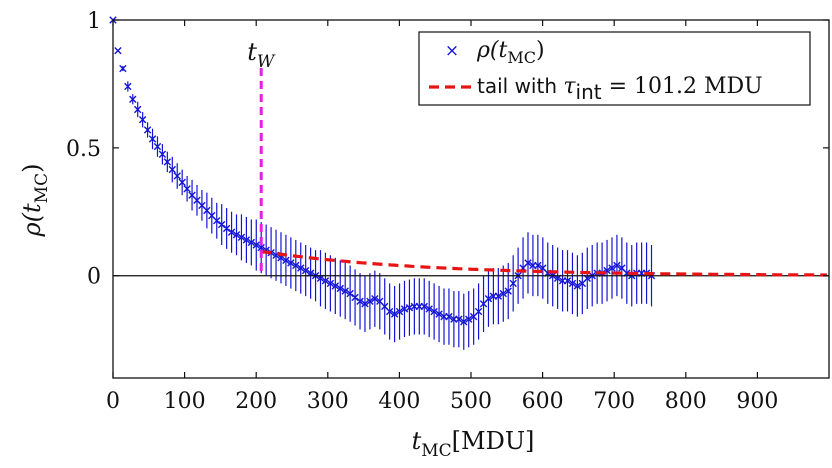 The image size is (832, 468). I want to click on legend: × ρ(tMC) tail with τint = 101.2 MDU, so click(614, 68).